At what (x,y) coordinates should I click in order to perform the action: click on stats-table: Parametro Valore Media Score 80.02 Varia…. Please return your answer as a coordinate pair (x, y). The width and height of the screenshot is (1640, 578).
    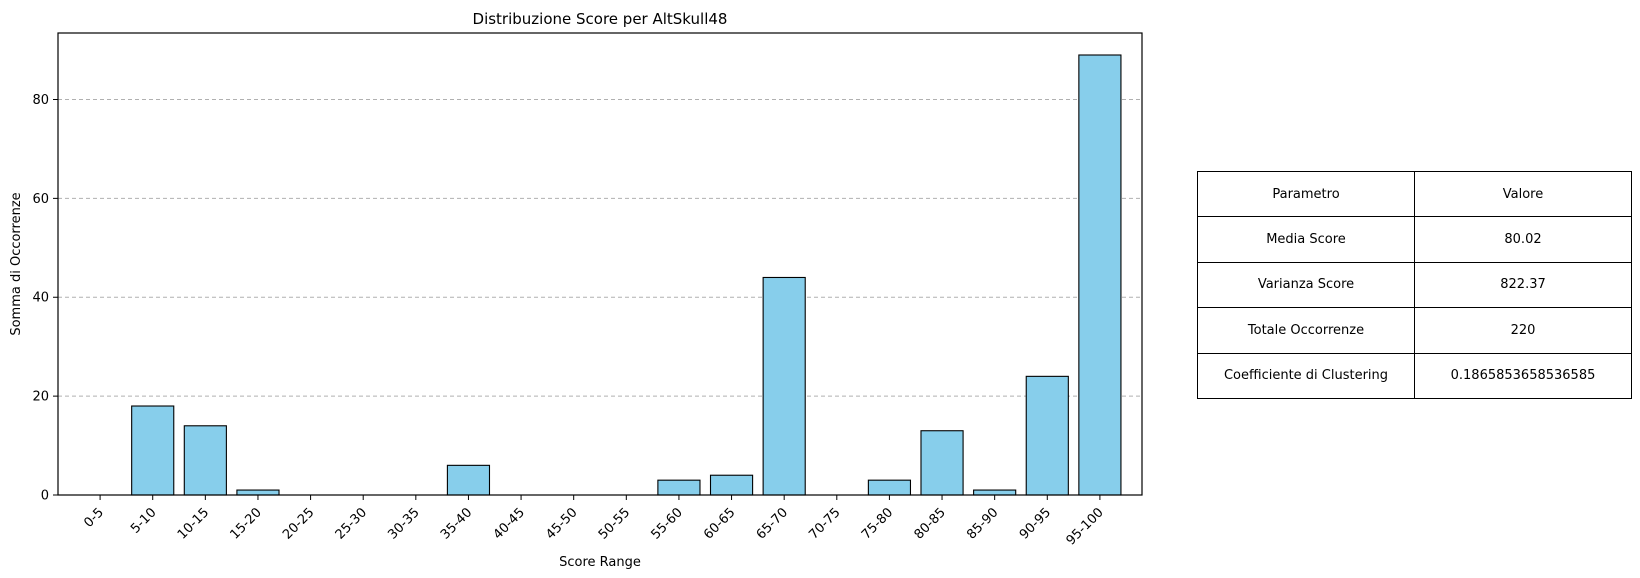
    Looking at the image, I should click on (1414, 284).